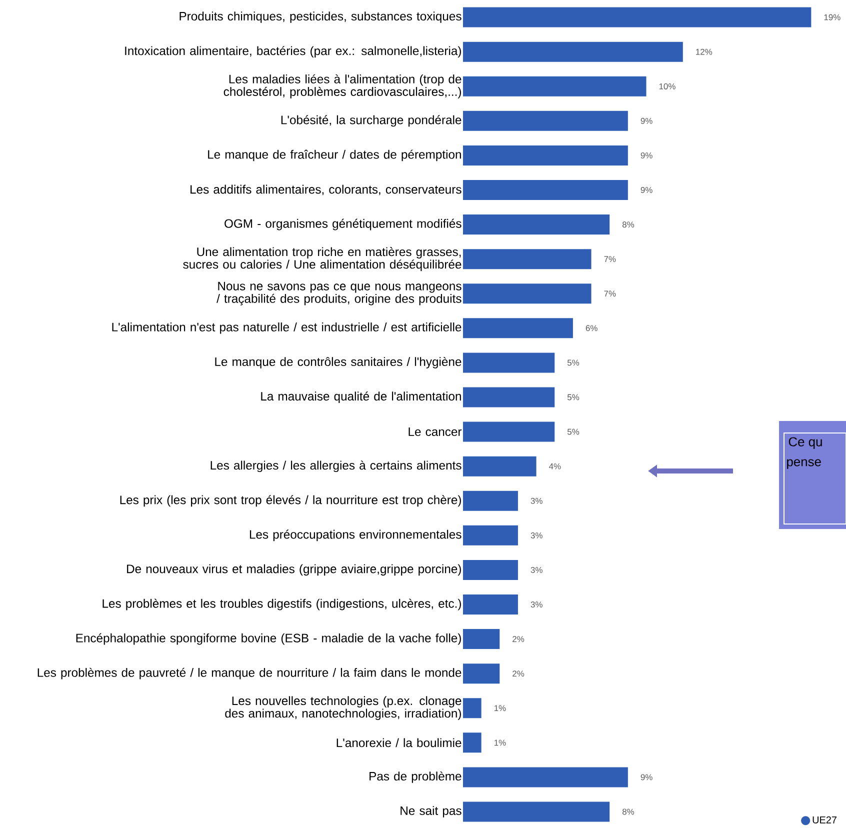 The height and width of the screenshot is (829, 846). What do you see at coordinates (336, 466) in the screenshot?
I see `y-tick-label: Les allergies / les allergies à certains aliments` at bounding box center [336, 466].